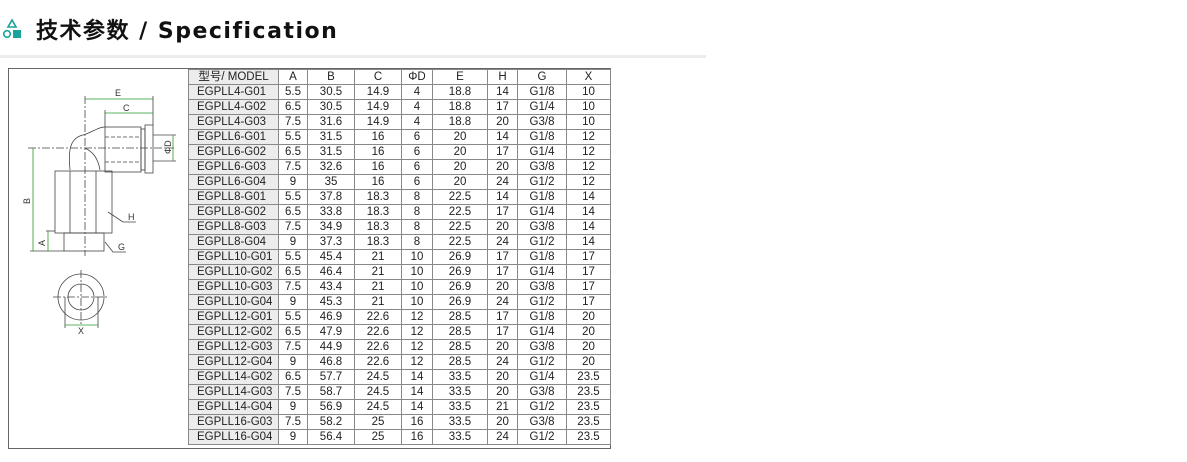 This screenshot has height=462, width=1187. I want to click on value-cell: 31.5, so click(331, 137).